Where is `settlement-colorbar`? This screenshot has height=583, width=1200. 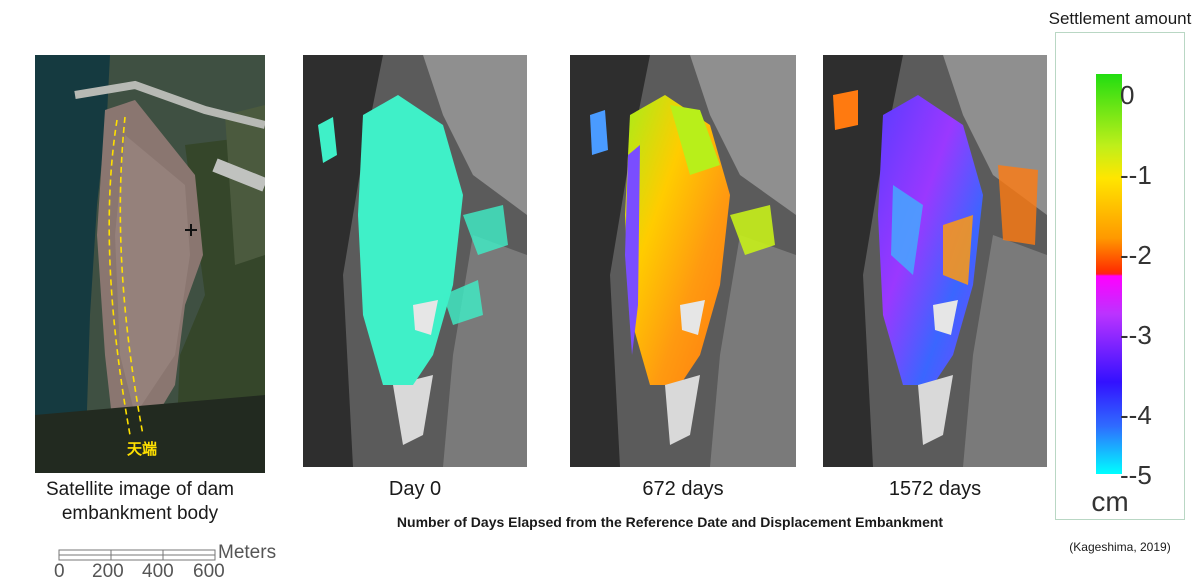 settlement-colorbar is located at coordinates (1109, 274).